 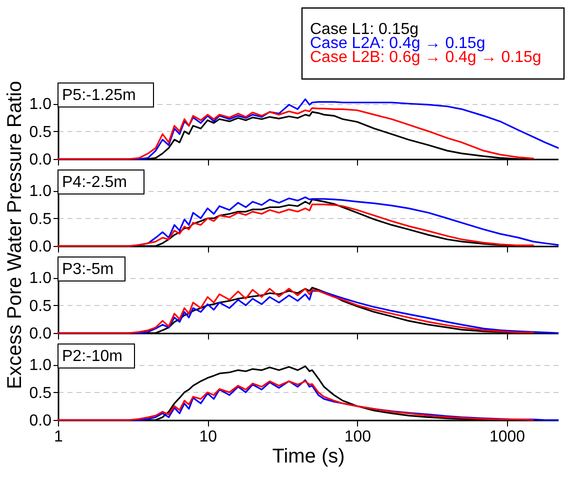 What do you see at coordinates (59, 437) in the screenshot?
I see `x-tick-label: 1` at bounding box center [59, 437].